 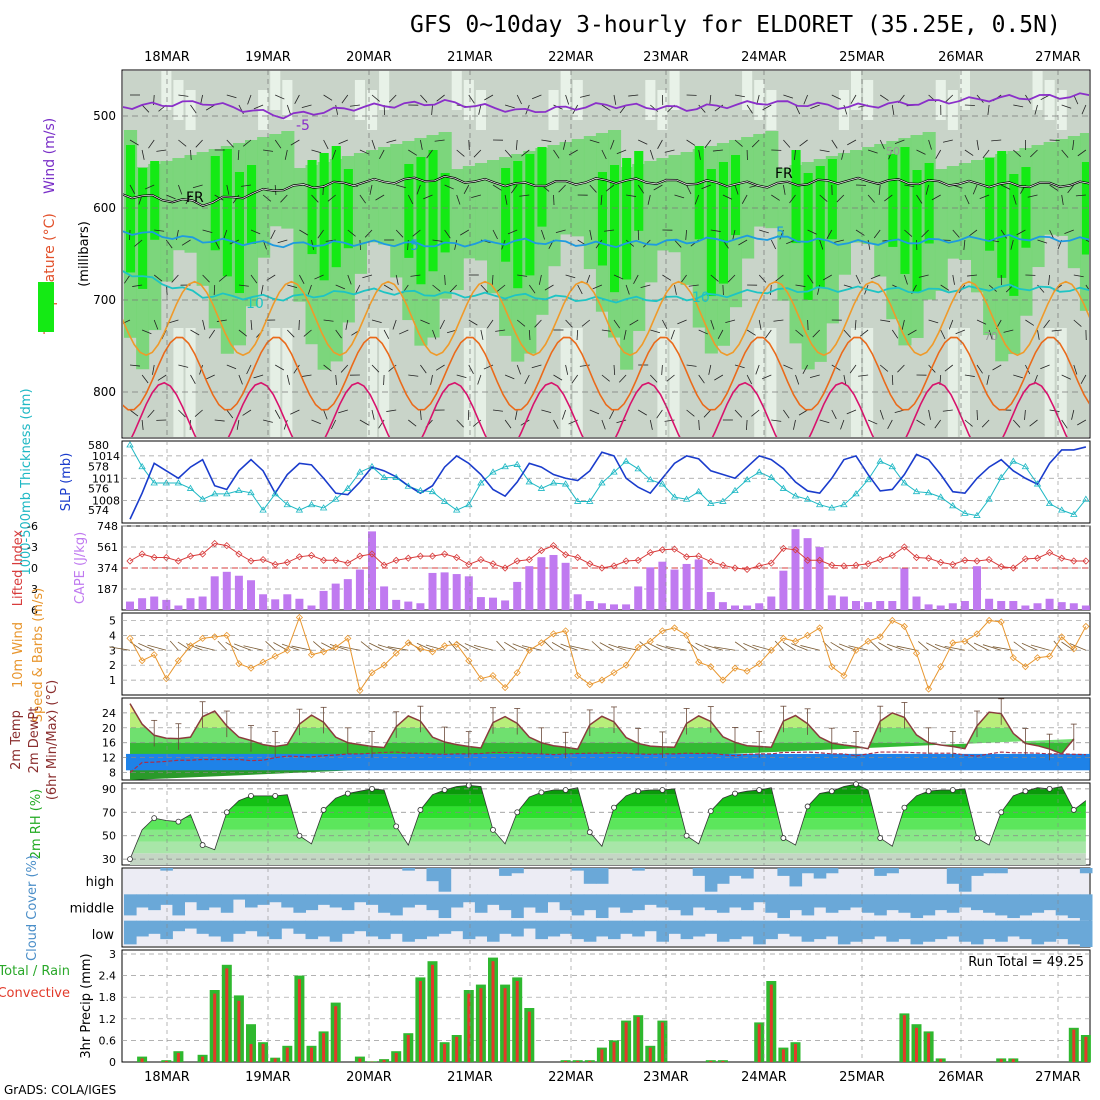 I want to click on temp2m-label: 2m Temp, so click(x=16, y=740).